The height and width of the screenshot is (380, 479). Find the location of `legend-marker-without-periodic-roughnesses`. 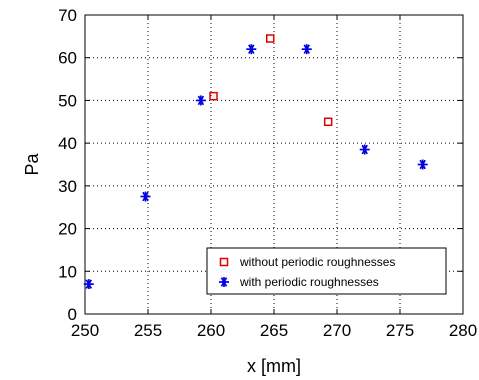

legend-marker-without-periodic-roughnesses is located at coordinates (224, 262).